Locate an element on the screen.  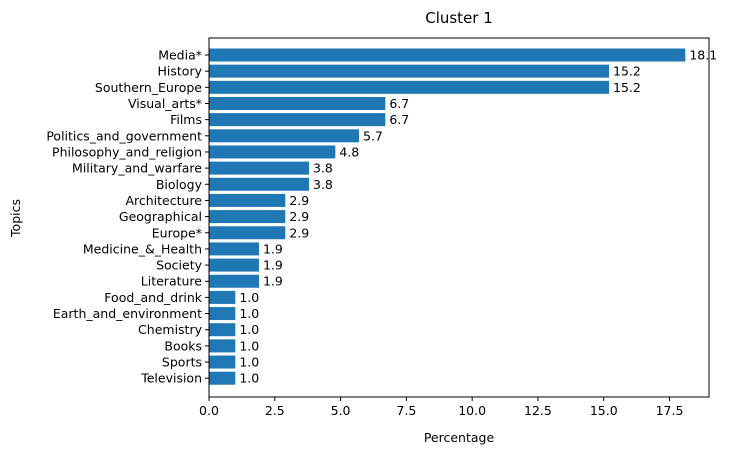
y-tick-label: Literature is located at coordinates (172, 281).